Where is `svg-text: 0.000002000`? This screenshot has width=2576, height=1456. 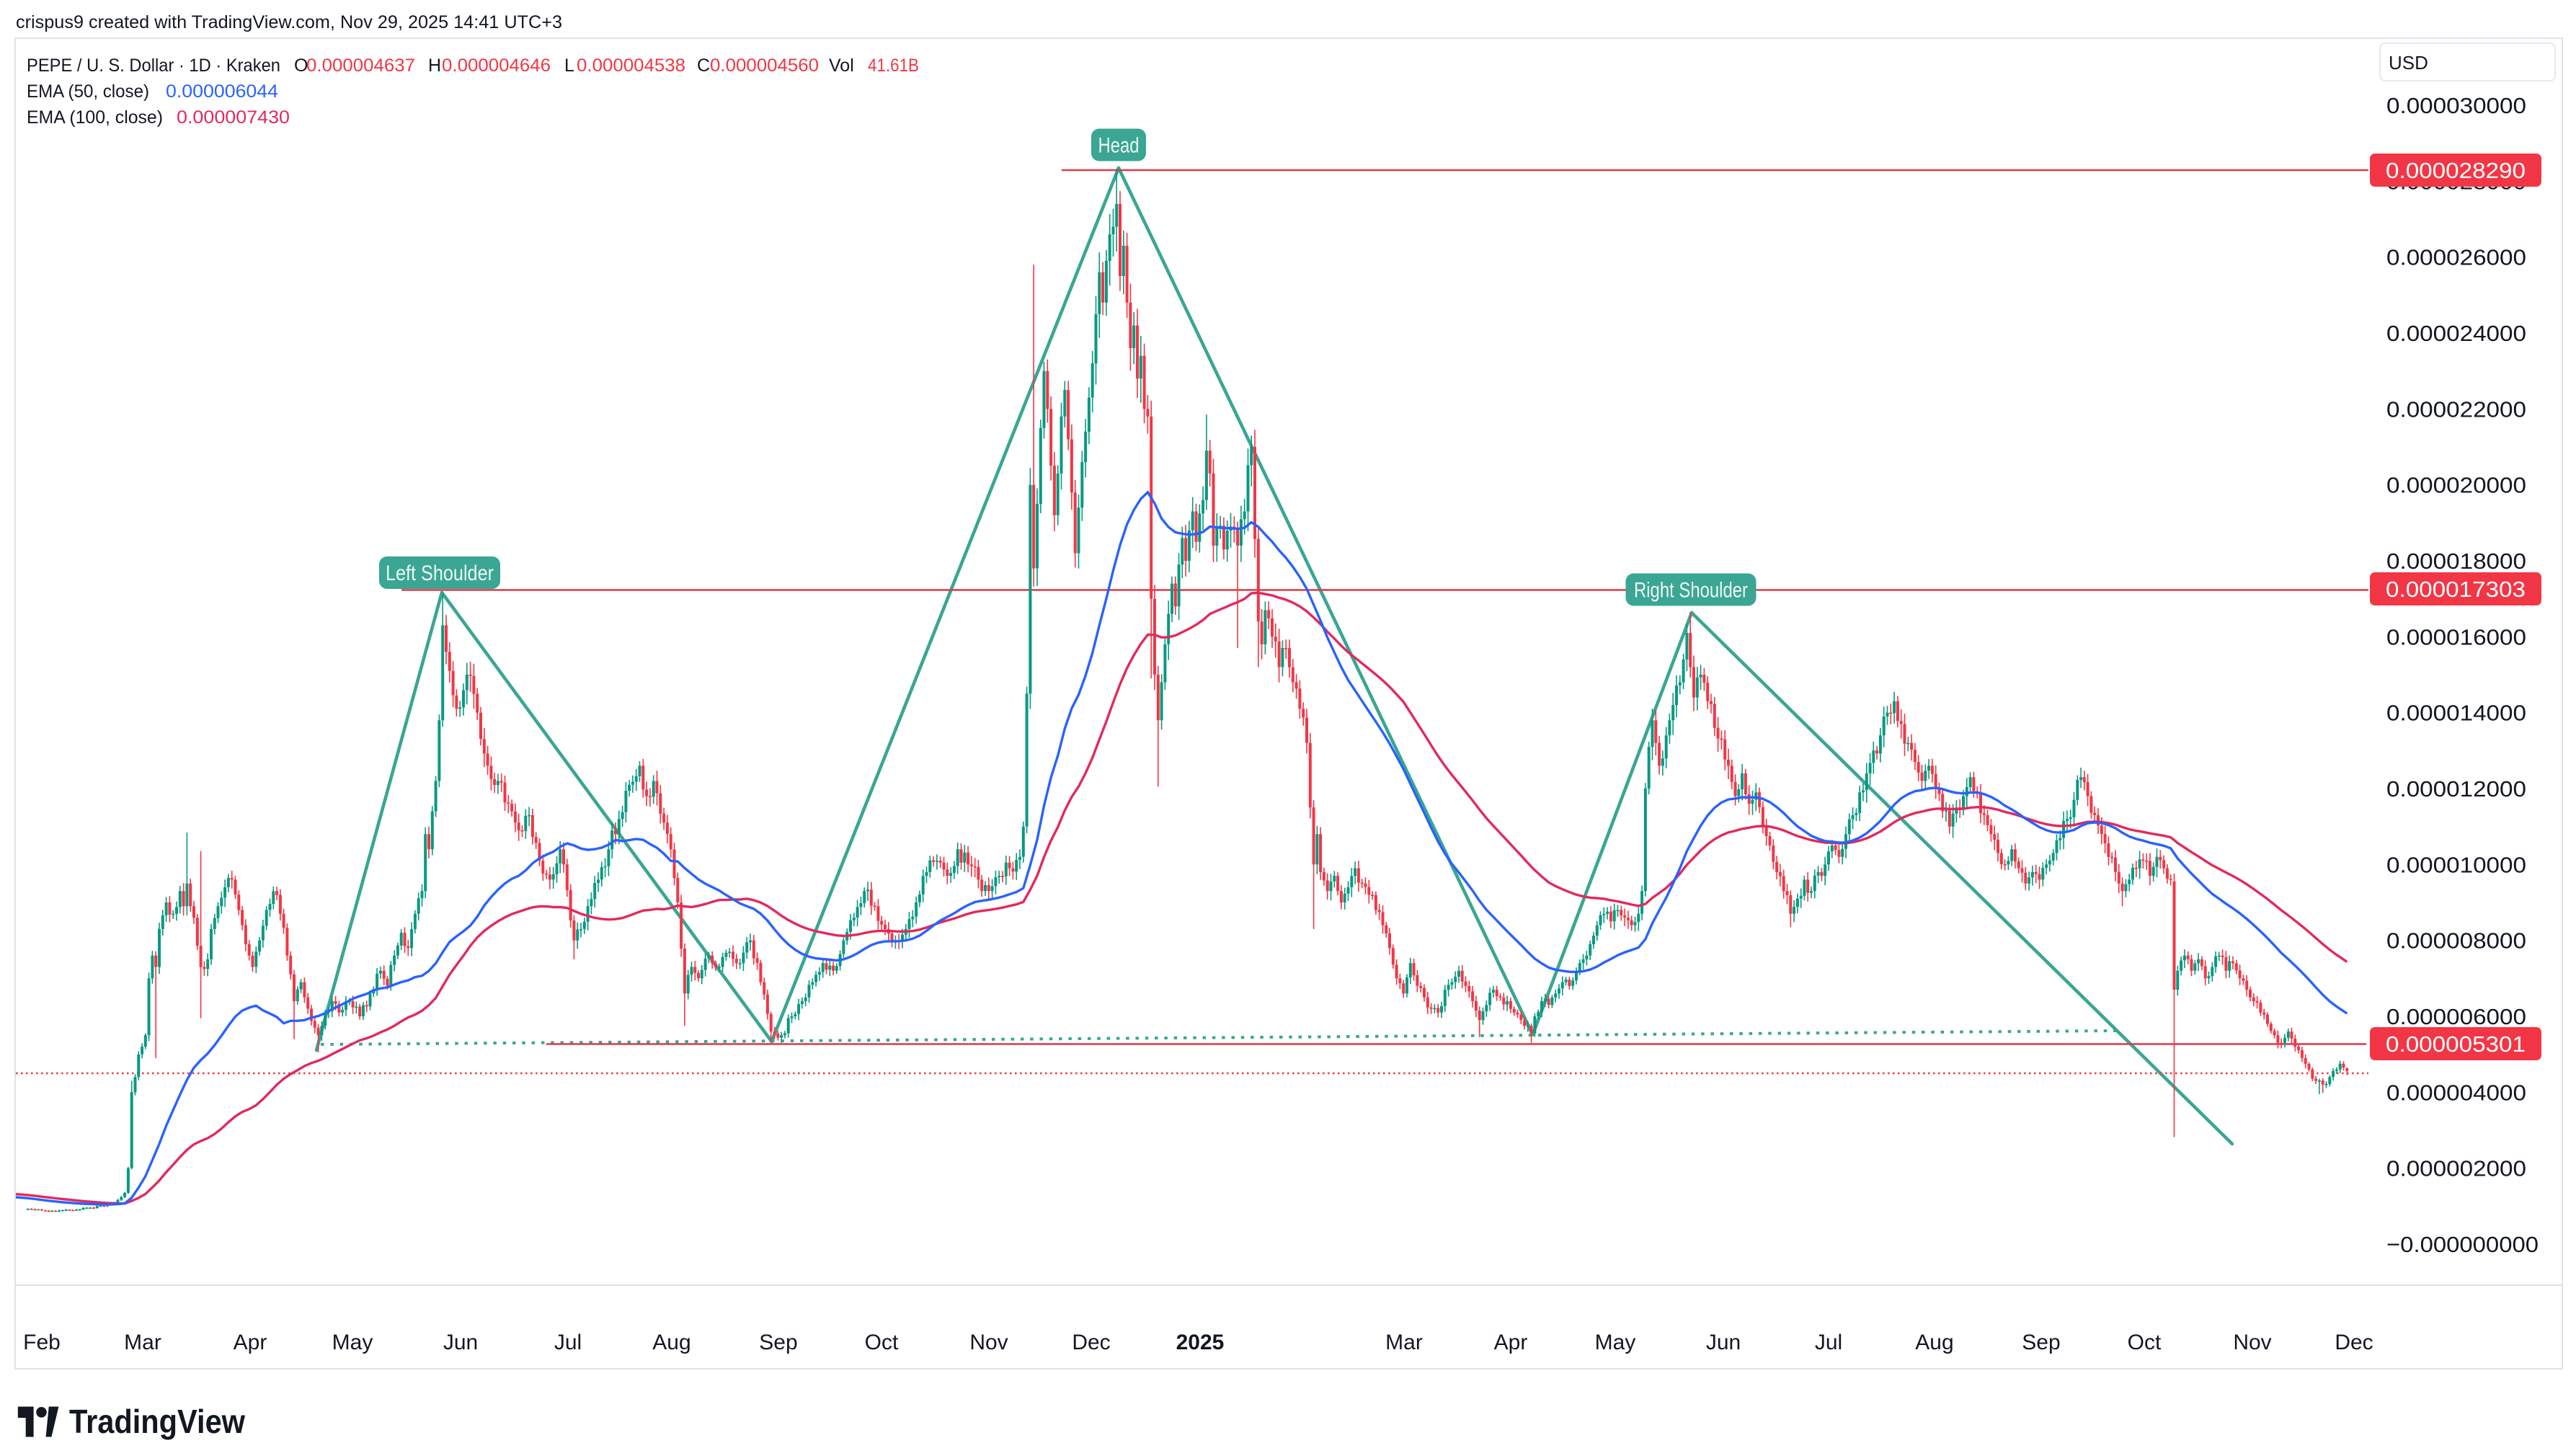 svg-text: 0.000002000 is located at coordinates (2456, 1168).